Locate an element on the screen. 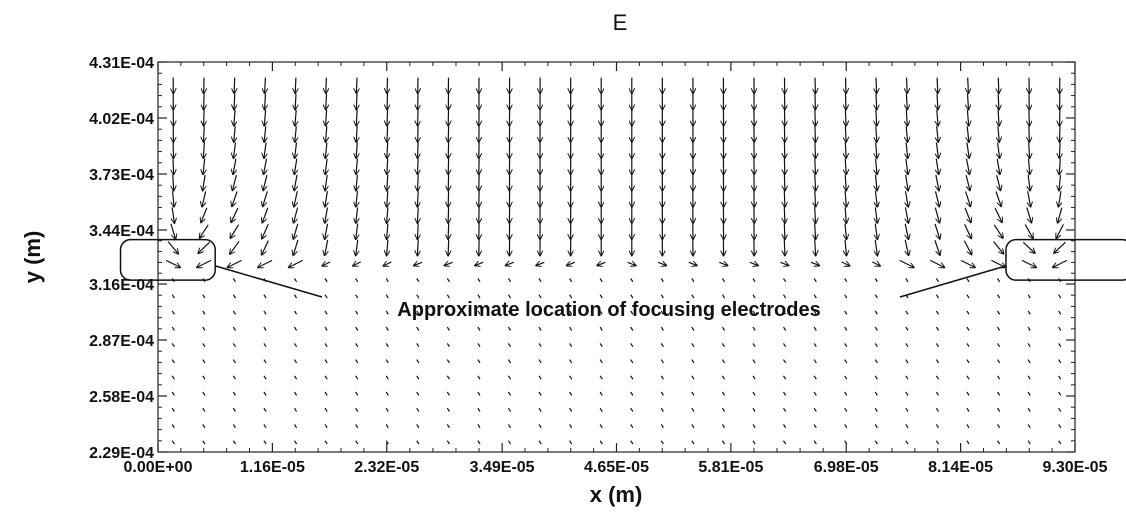  electrode-region-right is located at coordinates (1065, 259).